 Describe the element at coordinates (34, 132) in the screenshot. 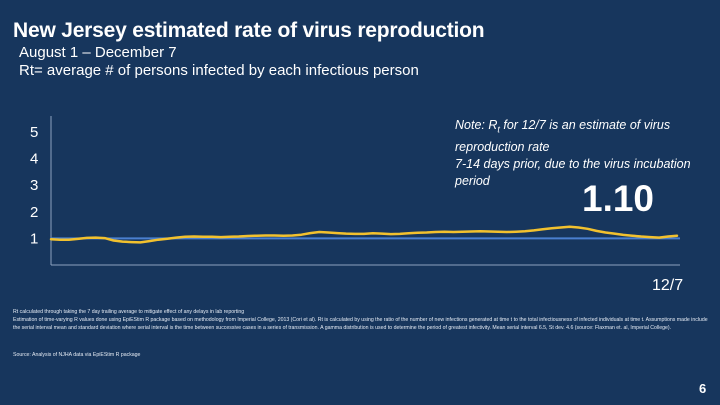

I see `y-tick-label: 5` at that location.